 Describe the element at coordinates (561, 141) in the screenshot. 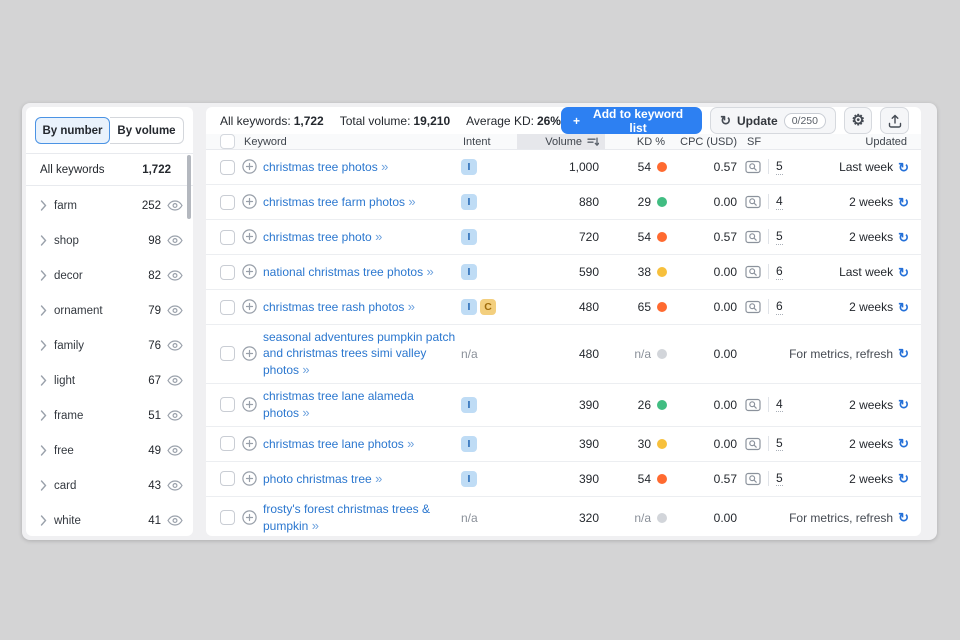

I see `column-header-volume: Volume` at that location.